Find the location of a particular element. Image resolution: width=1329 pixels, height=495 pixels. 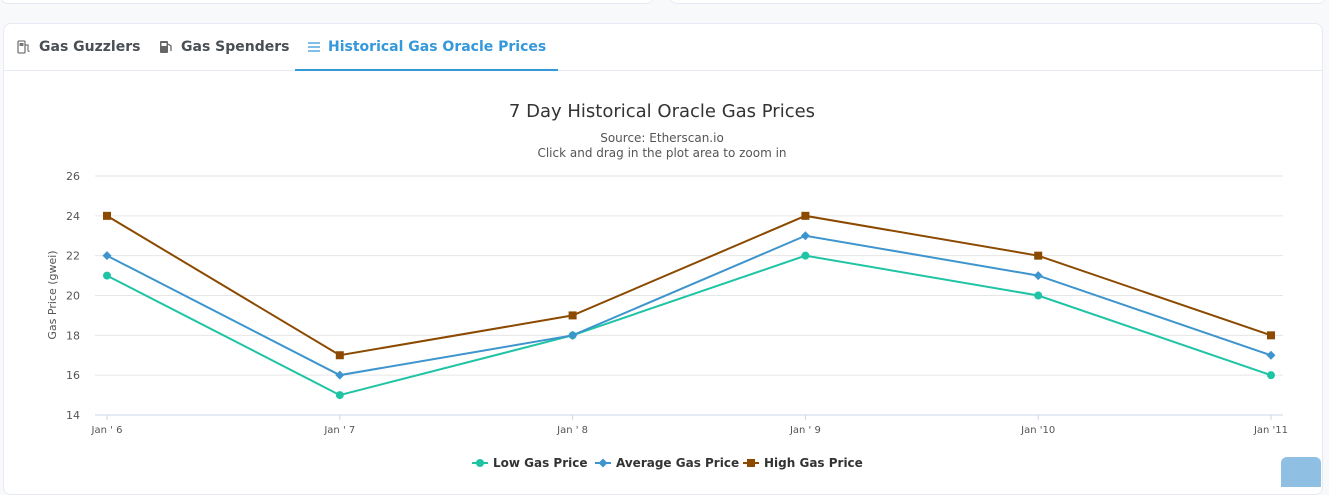

tab-label: Historical Gas Oracle Prices is located at coordinates (437, 46).